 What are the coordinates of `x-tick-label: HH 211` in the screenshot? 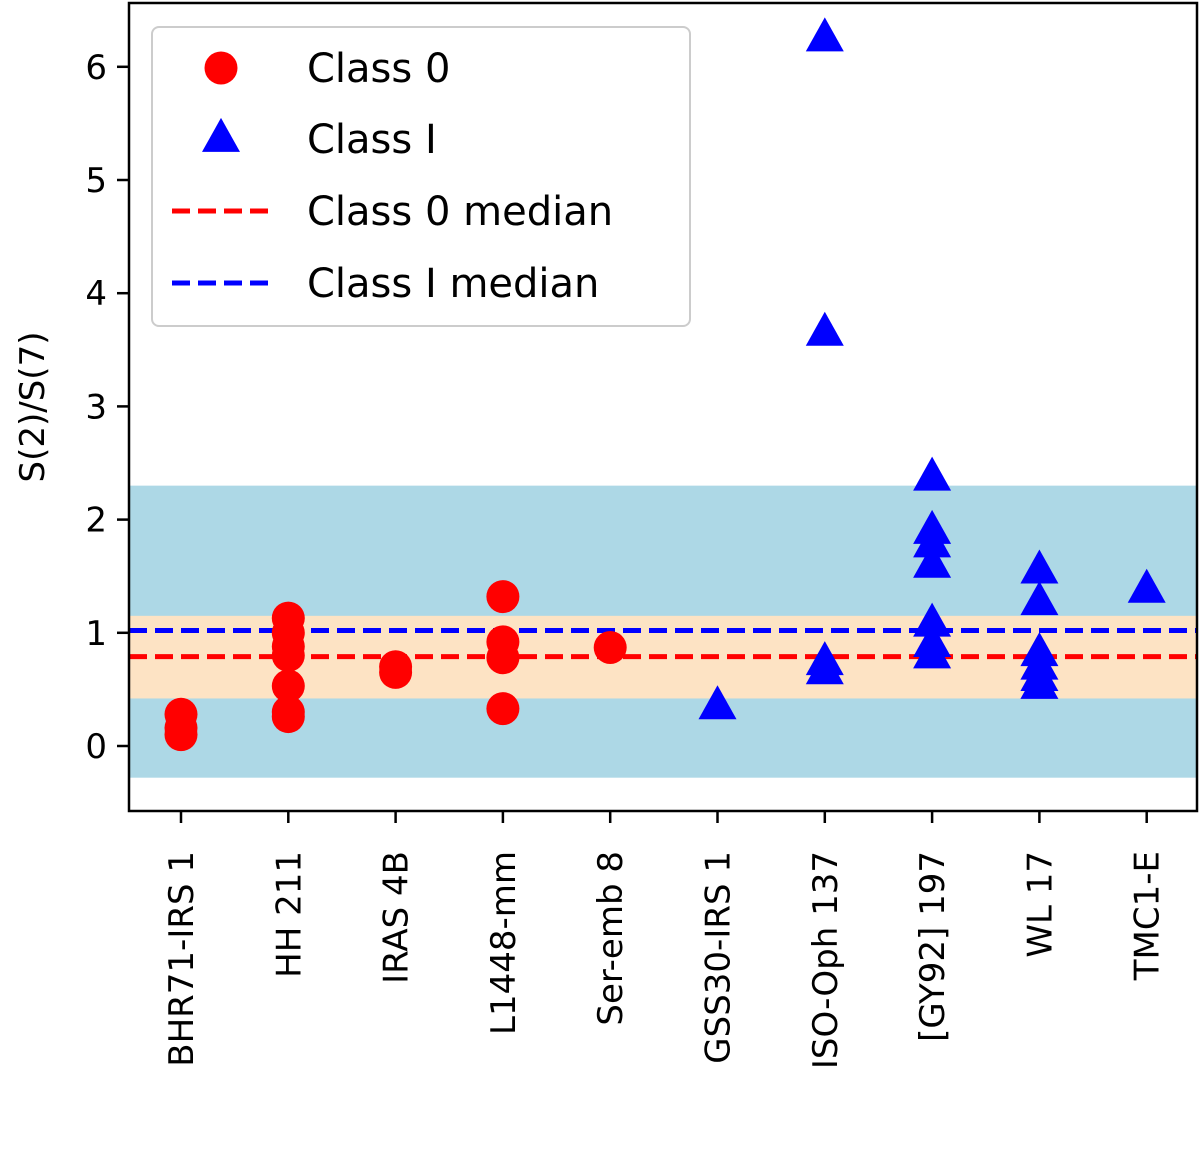 It's located at (289, 914).